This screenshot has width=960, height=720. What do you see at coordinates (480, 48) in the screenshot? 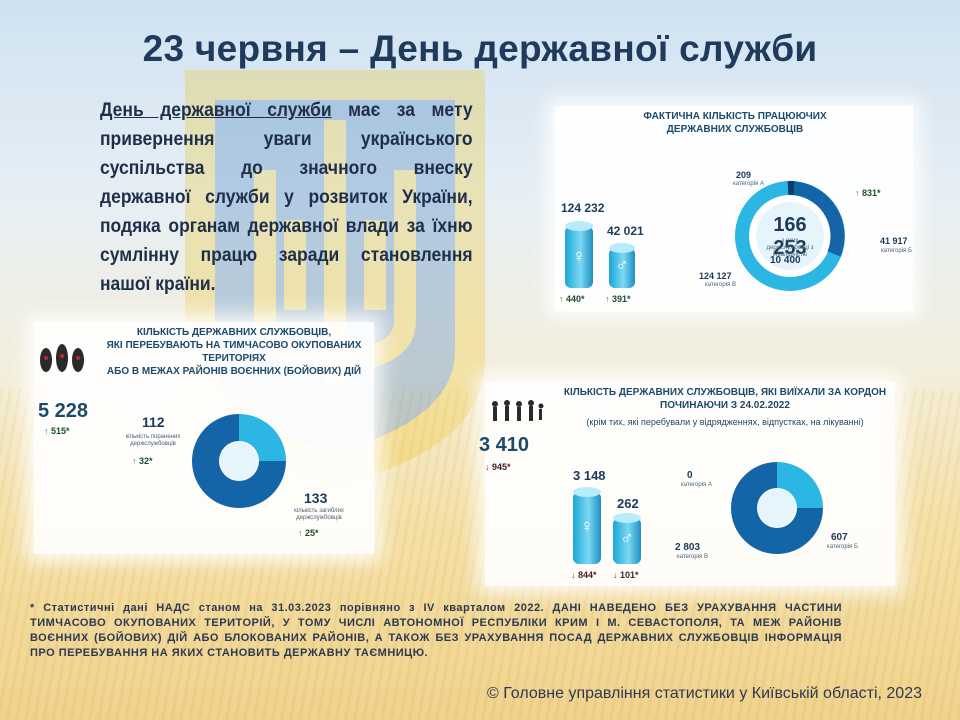
I see `page-title: 23 червня – День державної служби` at bounding box center [480, 48].